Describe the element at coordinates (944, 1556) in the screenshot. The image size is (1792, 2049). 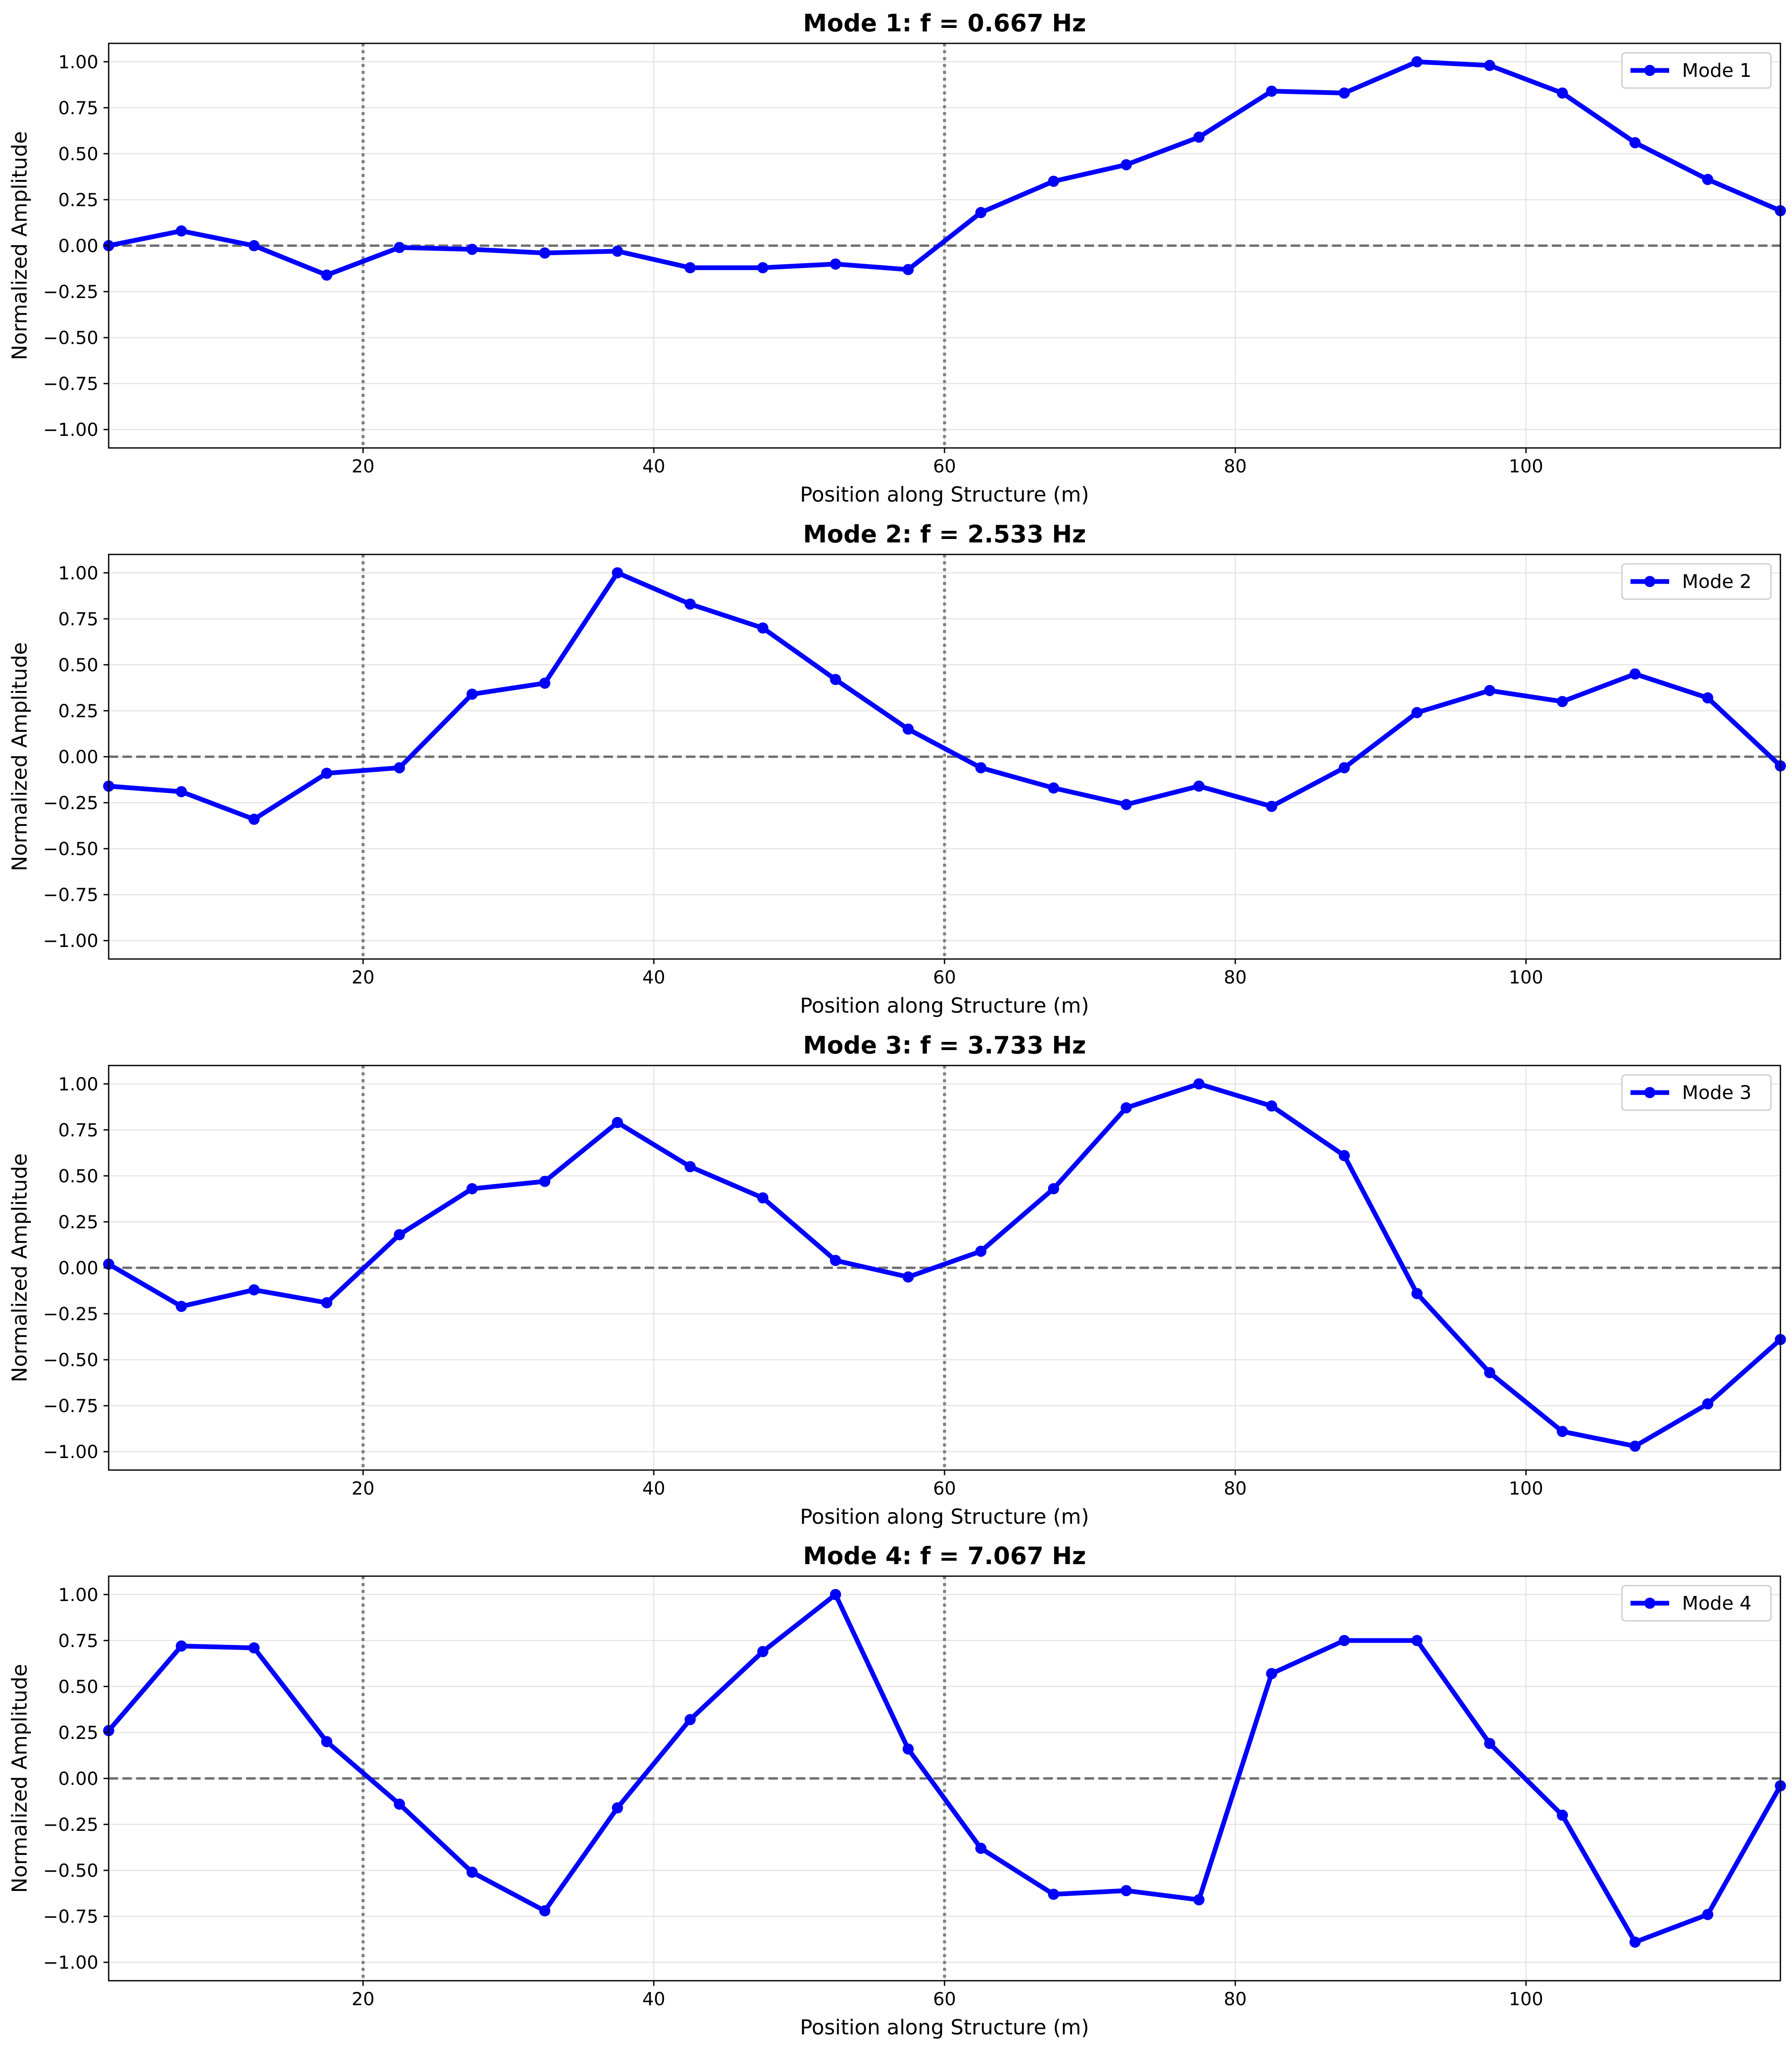
I see `subplot-title: Mode 4: f = 7.067 Hz` at that location.